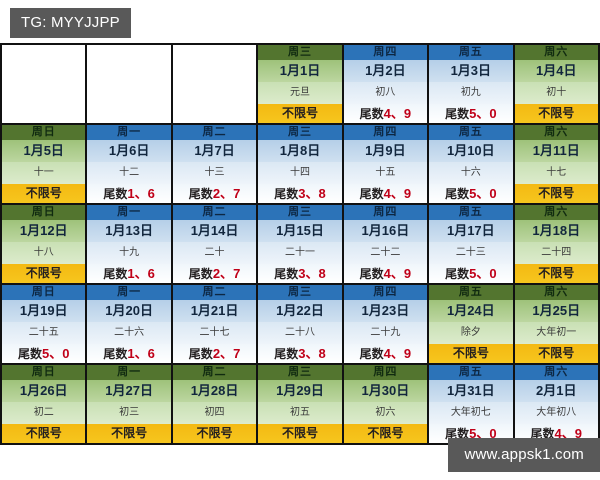 Image resolution: width=600 pixels, height=480 pixels. What do you see at coordinates (300, 244) in the screenshot?
I see `calendar-day-cell: 周三 1月15日 二十一 尾数3、8` at bounding box center [300, 244].